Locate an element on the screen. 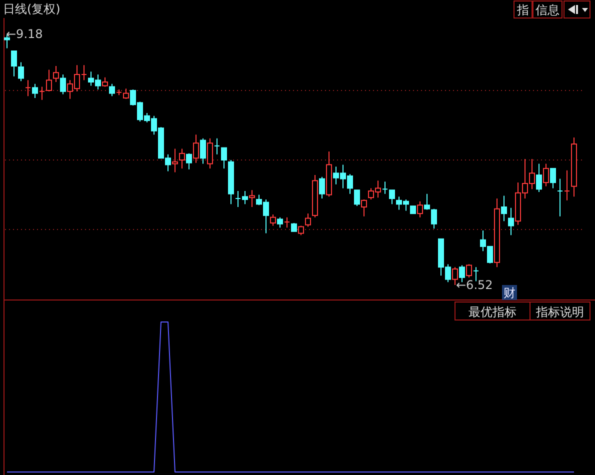 This screenshot has height=475, width=595. chart-title: 日线(复权) is located at coordinates (31, 9).